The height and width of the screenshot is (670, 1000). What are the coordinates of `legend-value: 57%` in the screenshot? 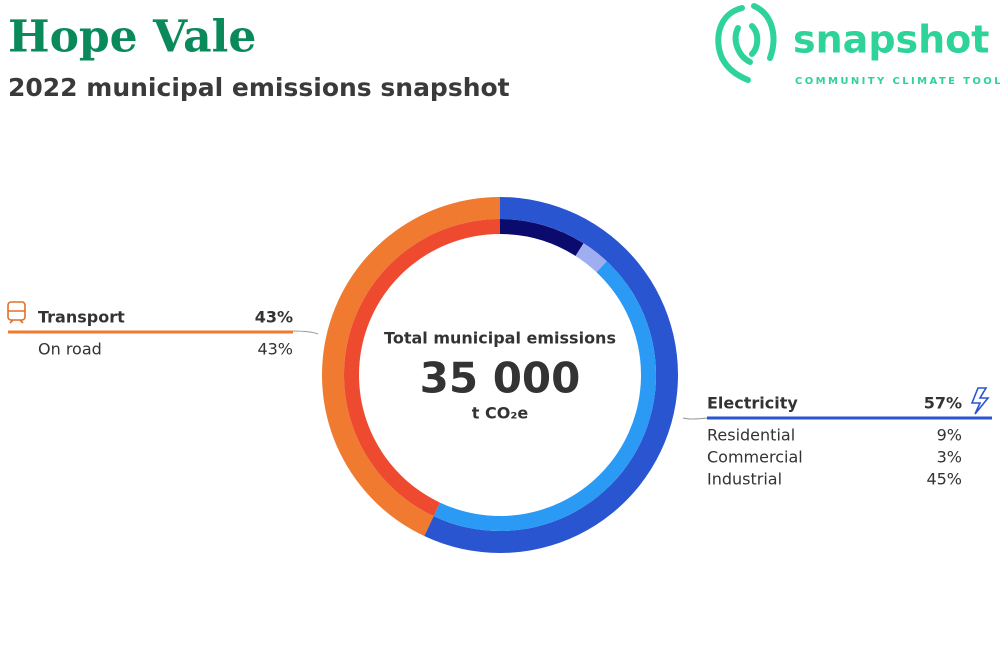 It's located at (943, 403).